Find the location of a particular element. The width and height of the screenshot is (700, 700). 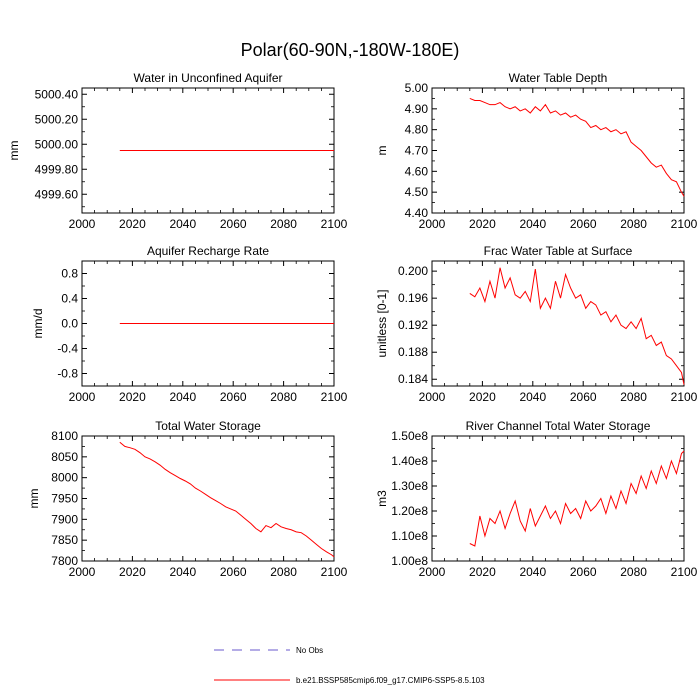

y-tick-label: 0.4 is located at coordinates (69, 299).